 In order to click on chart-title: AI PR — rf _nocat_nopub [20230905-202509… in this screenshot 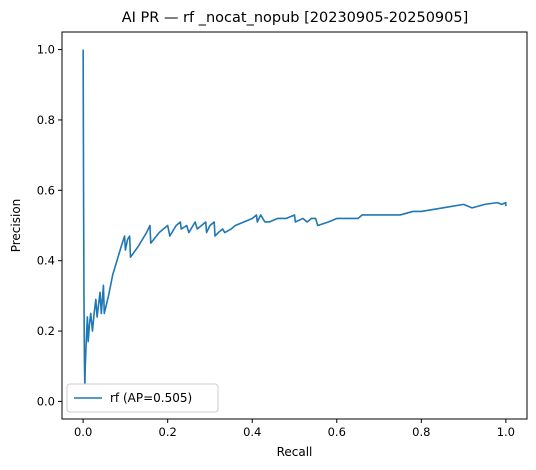, I will do `click(295, 18)`.